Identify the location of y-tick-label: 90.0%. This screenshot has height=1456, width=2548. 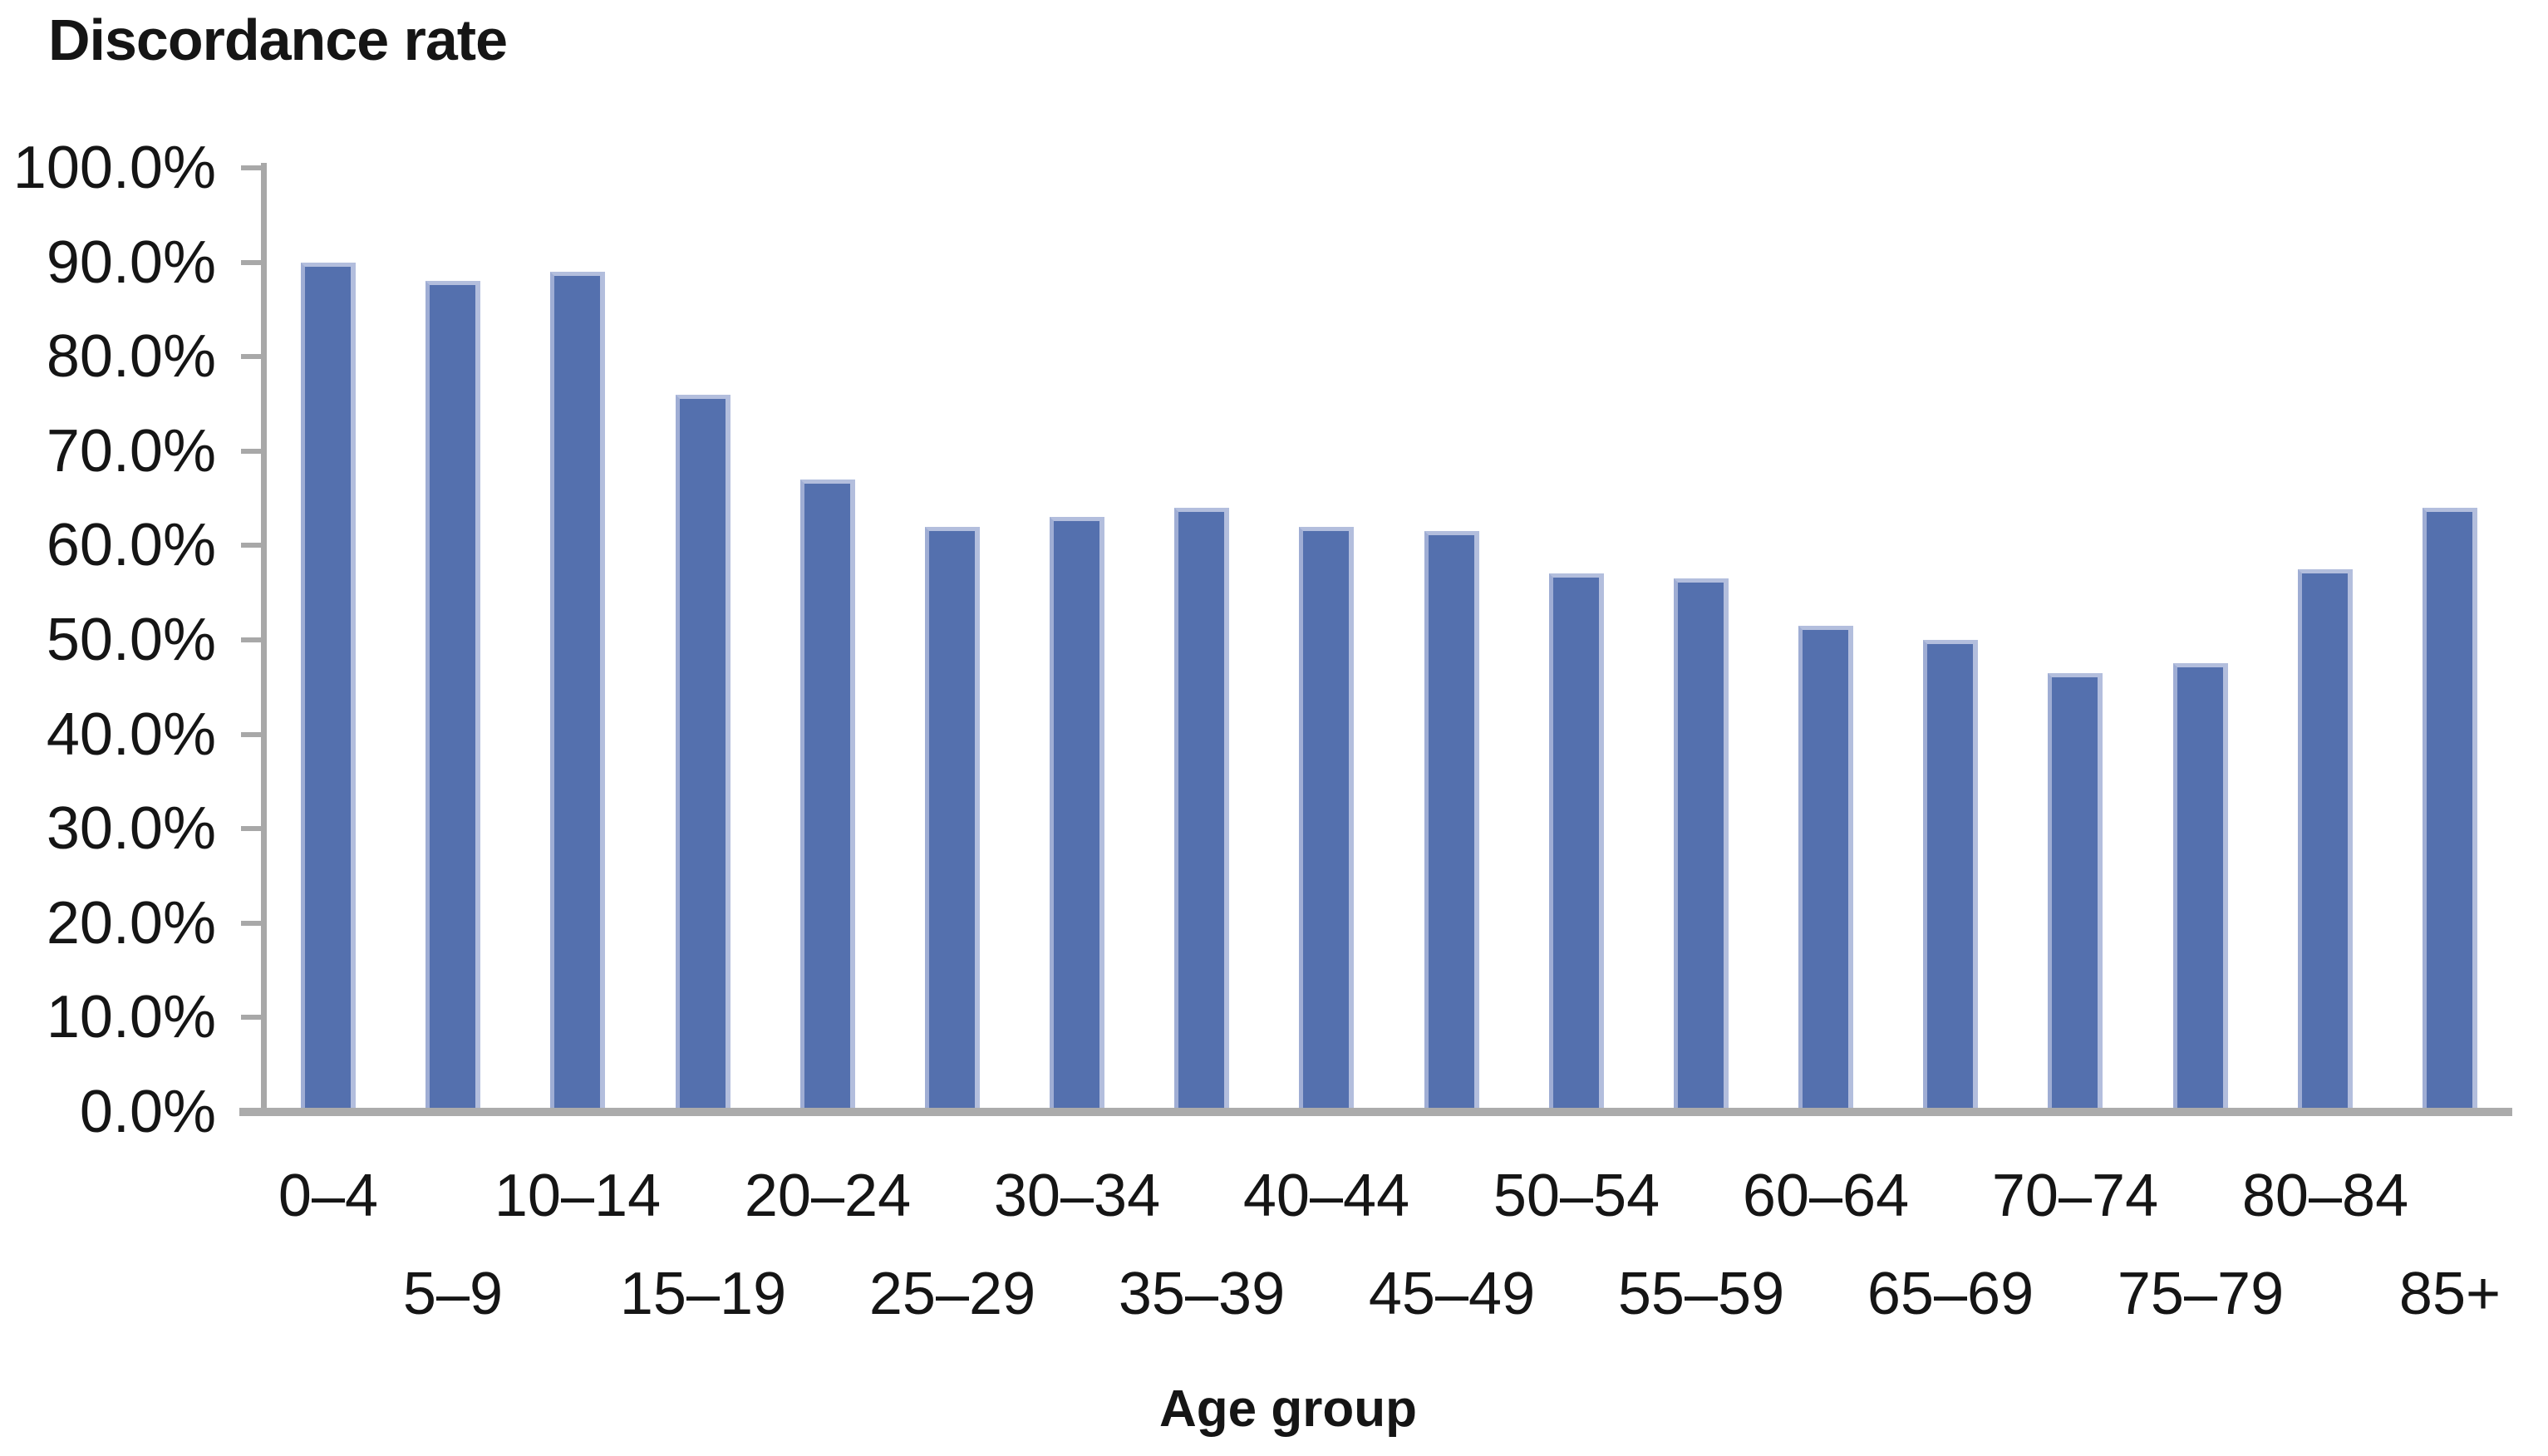
(131, 262).